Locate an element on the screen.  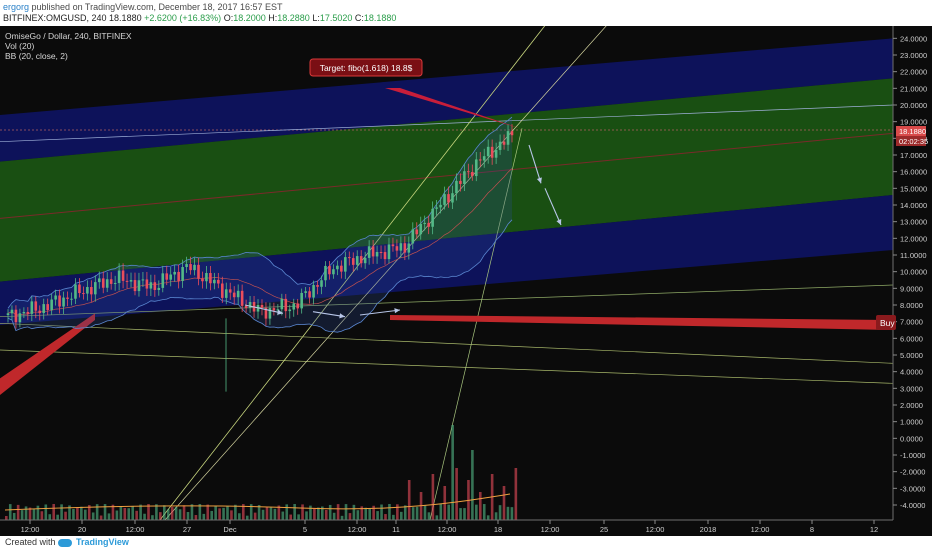
close-key: C: is located at coordinates (359, 18).